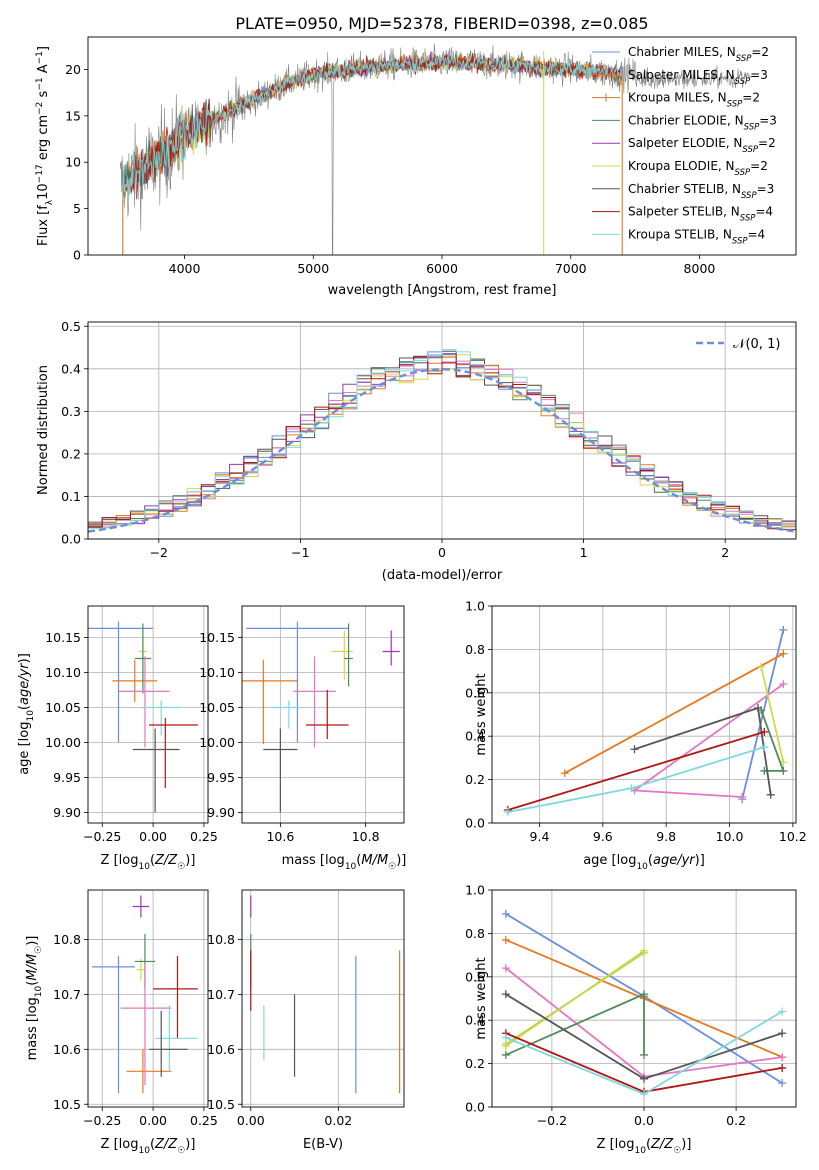 The height and width of the screenshot is (1170, 819). I want to click on x-tick-label: 0.02, so click(338, 1120).